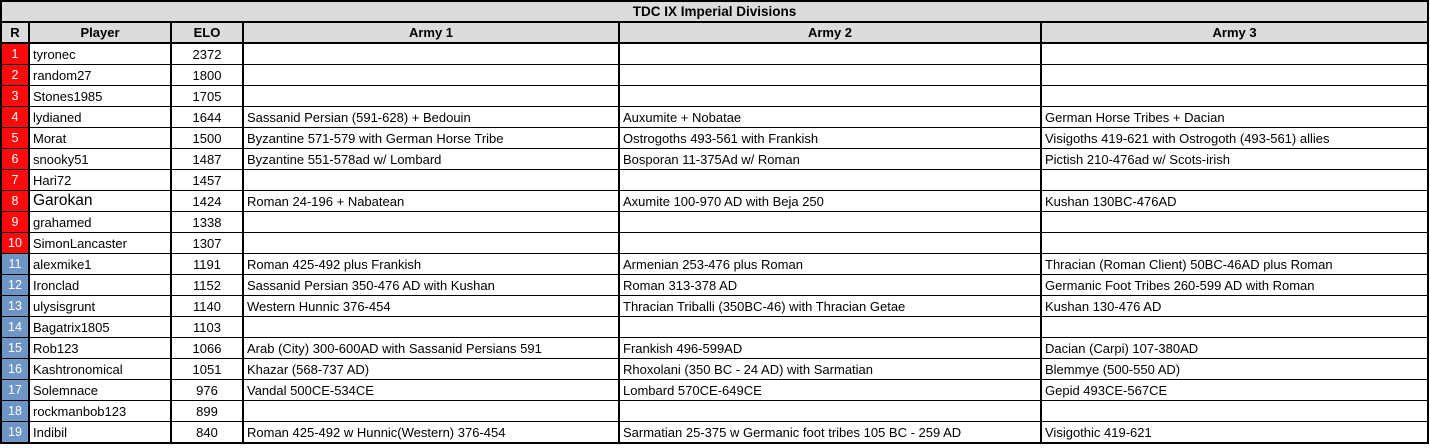  Describe the element at coordinates (207, 327) in the screenshot. I see `elo-cell: 1103` at that location.